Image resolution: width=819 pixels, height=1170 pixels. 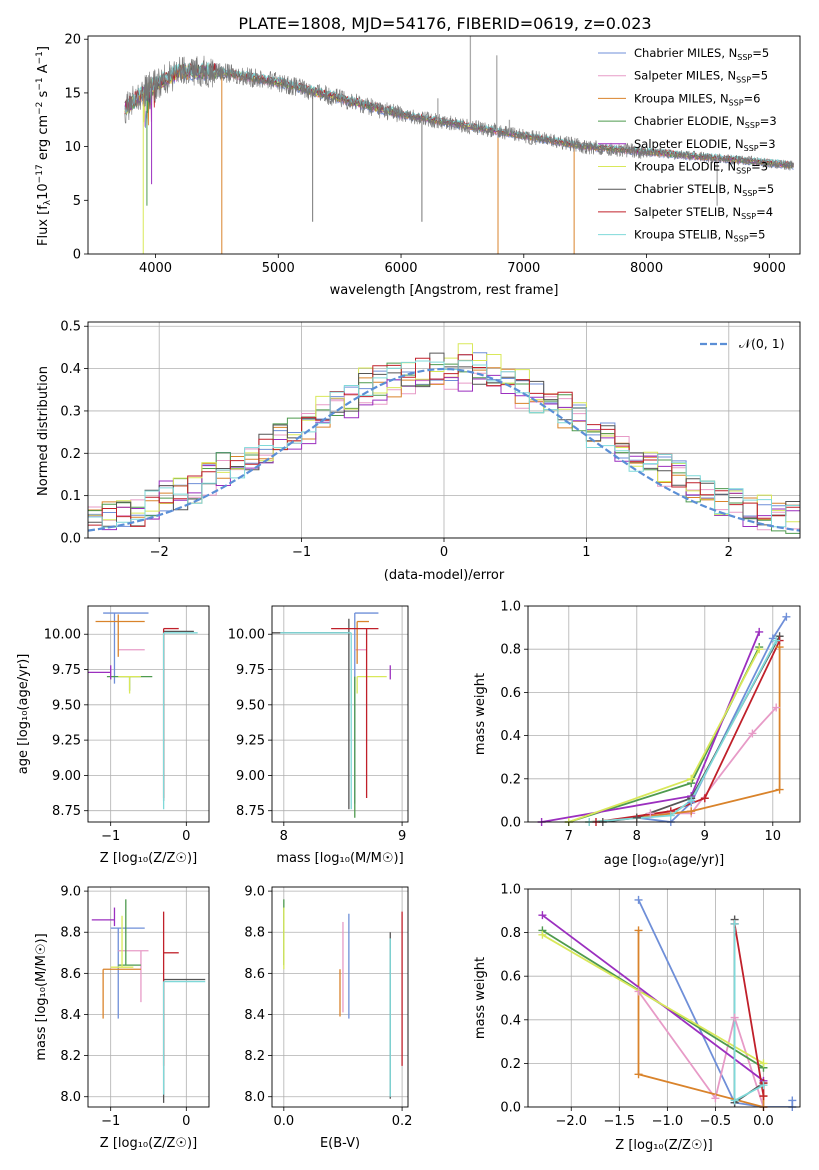 What do you see at coordinates (70, 496) in the screenshot?
I see `y-tick-label: 0.1` at bounding box center [70, 496].